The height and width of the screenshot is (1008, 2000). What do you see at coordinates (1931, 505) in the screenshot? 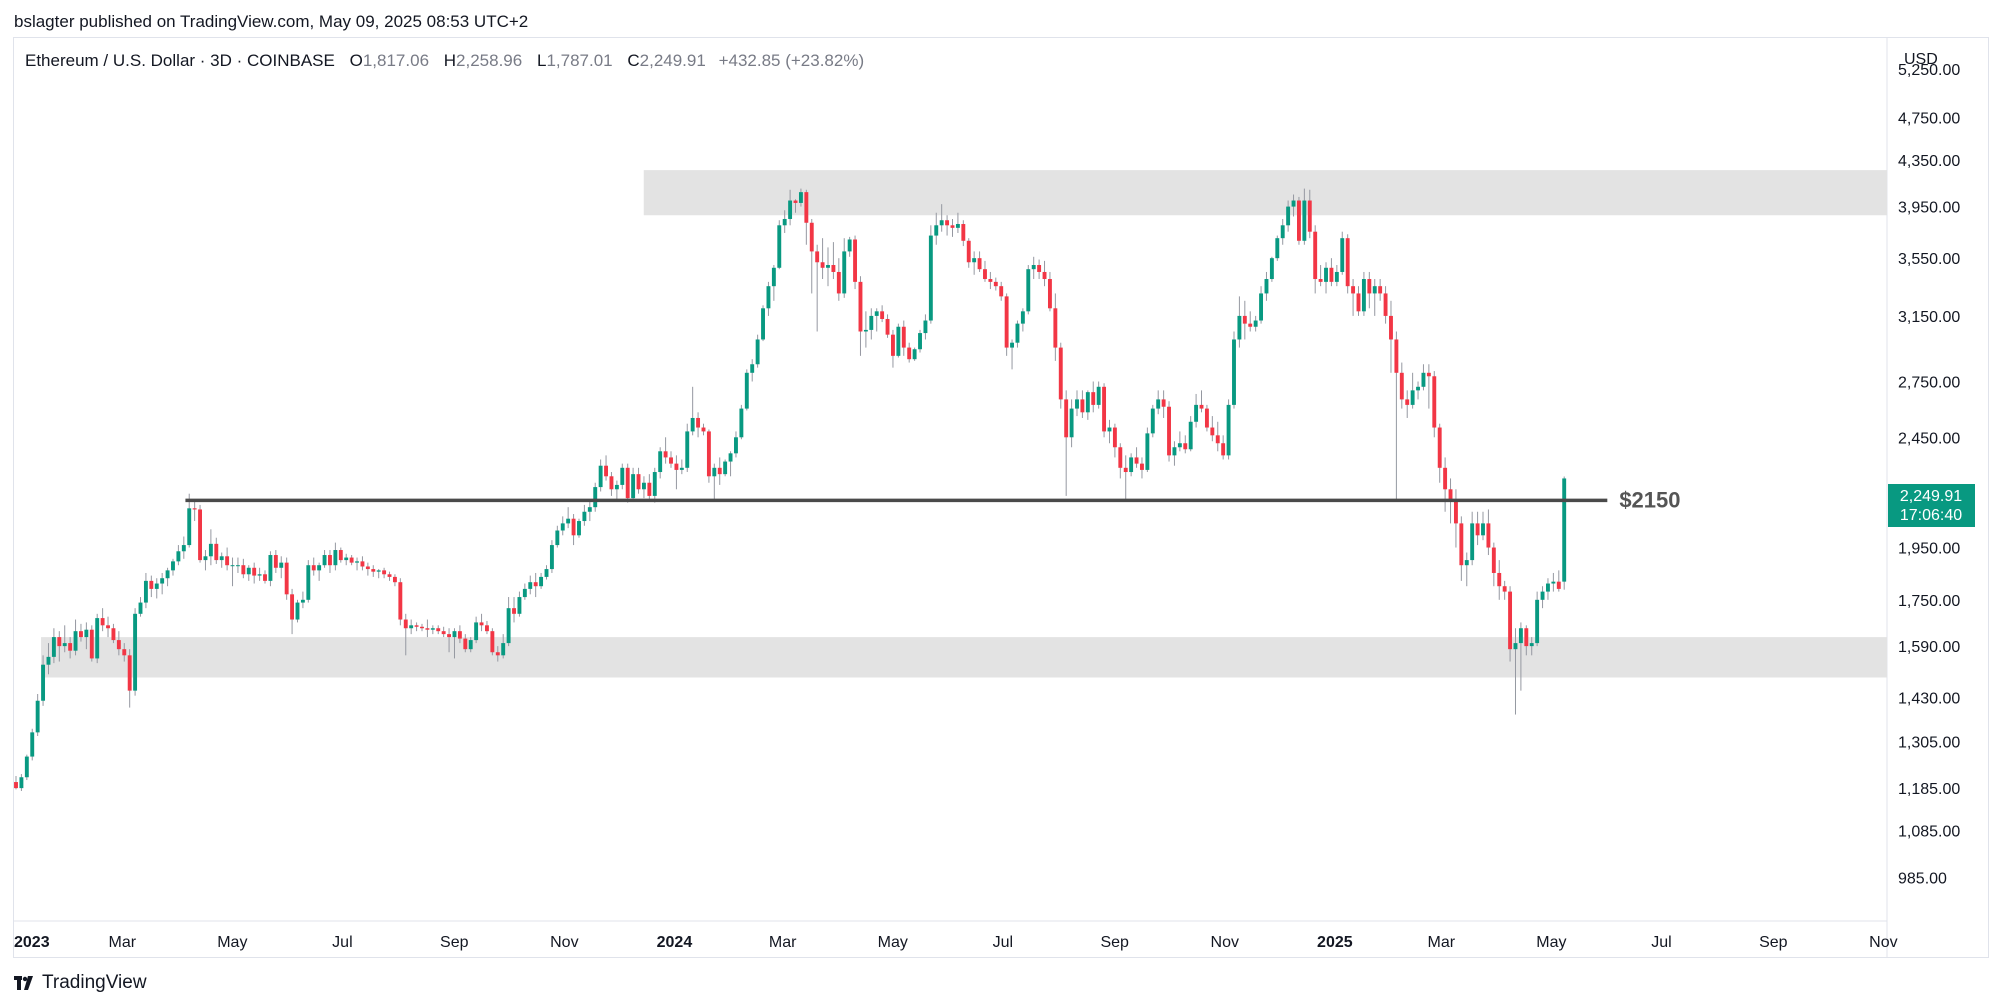
I see `last-price-badge` at bounding box center [1931, 505].